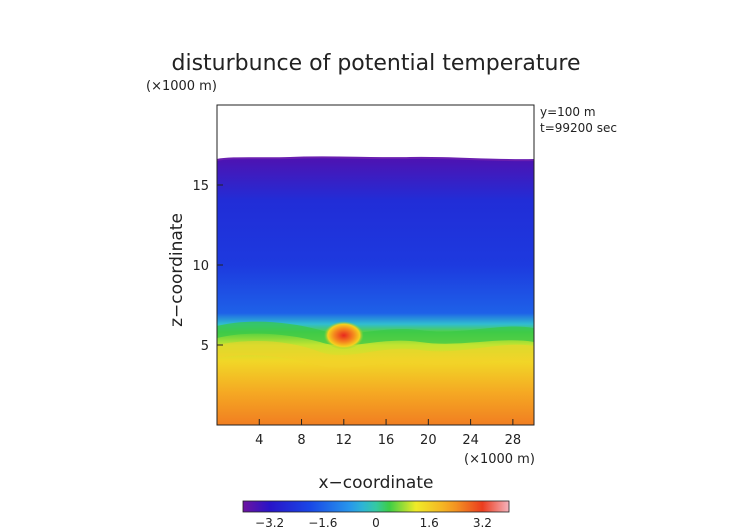 Image resolution: width=752 pixels, height=532 pixels. I want to click on x-tick-label: 28, so click(513, 440).